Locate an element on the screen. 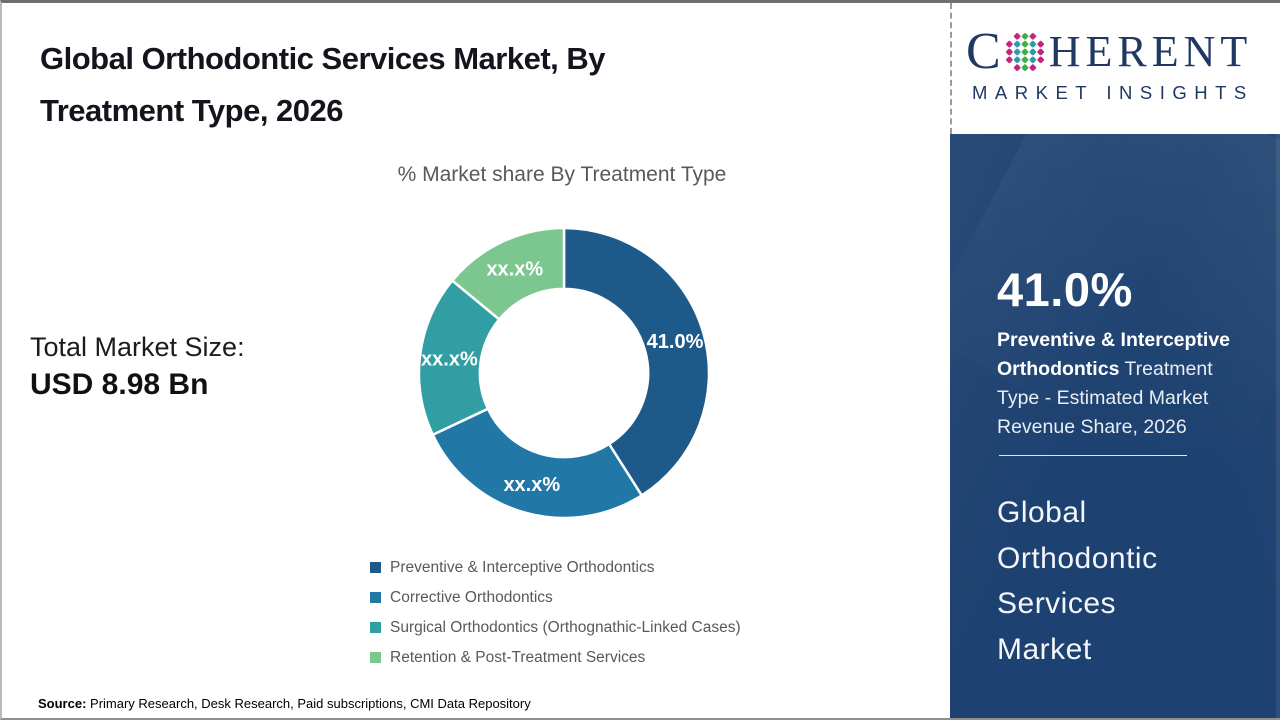  slice-value-label: 41.0% is located at coordinates (675, 342).